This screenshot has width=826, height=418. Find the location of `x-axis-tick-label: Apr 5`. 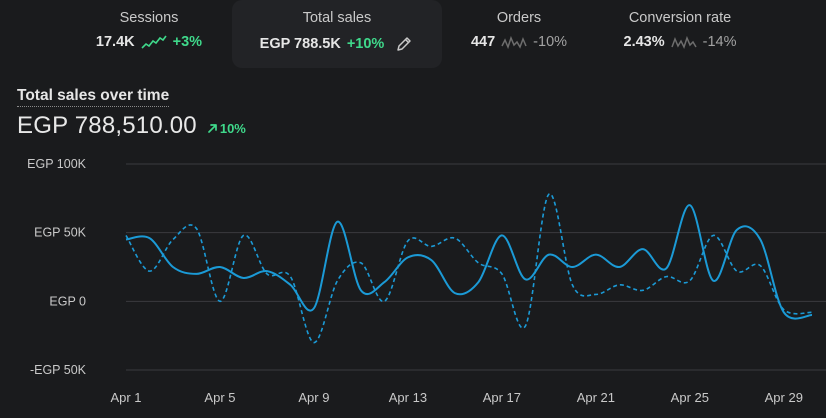

x-axis-tick-label: Apr 5 is located at coordinates (219, 397).